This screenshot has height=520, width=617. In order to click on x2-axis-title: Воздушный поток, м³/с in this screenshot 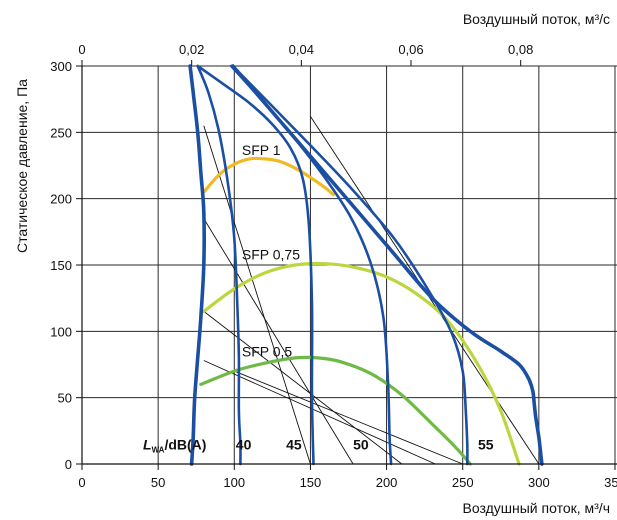, I will do `click(536, 19)`.